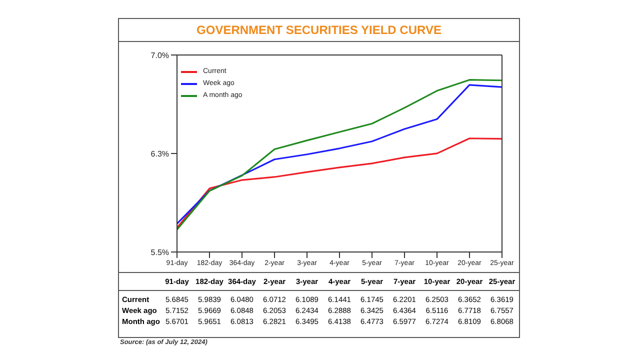 This screenshot has height=360, width=640. Describe the element at coordinates (339, 183) in the screenshot. I see `line-series` at that location.